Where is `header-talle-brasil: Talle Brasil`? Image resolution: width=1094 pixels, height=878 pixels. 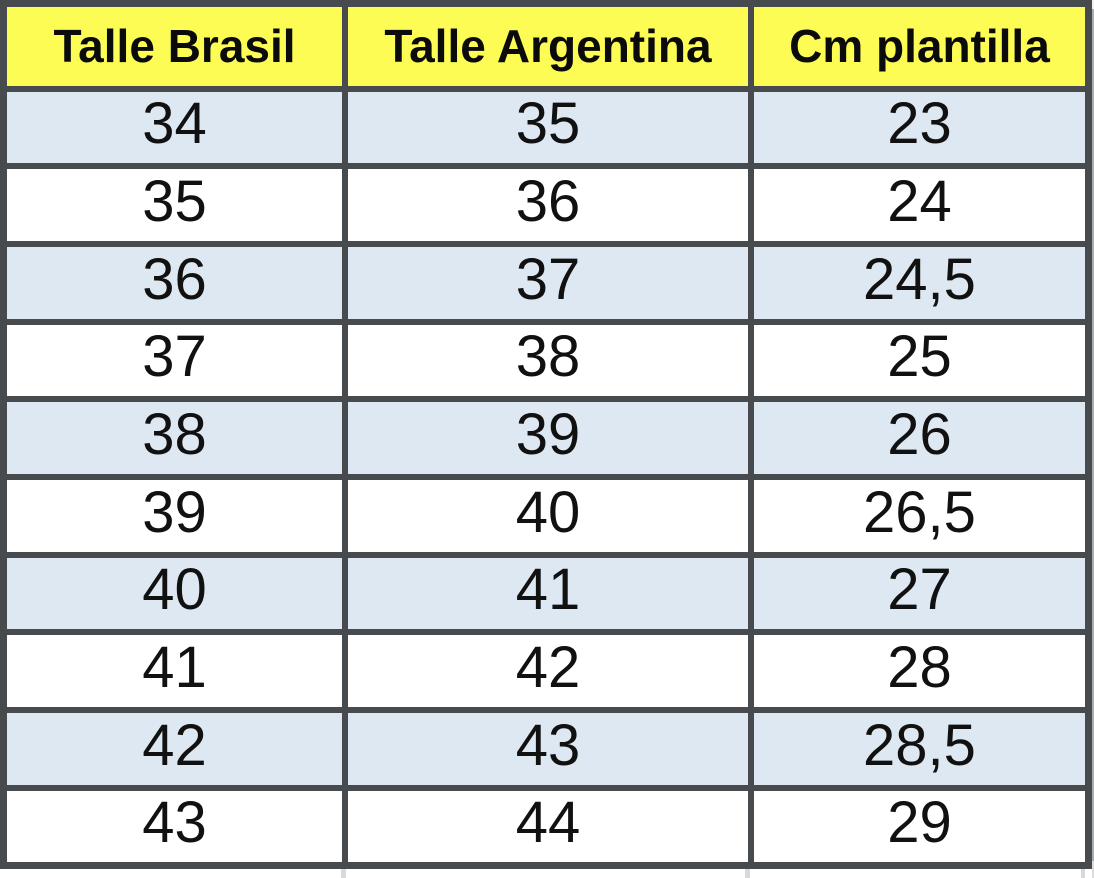
header-talle-brasil: Talle Brasil is located at coordinates (174, 46).